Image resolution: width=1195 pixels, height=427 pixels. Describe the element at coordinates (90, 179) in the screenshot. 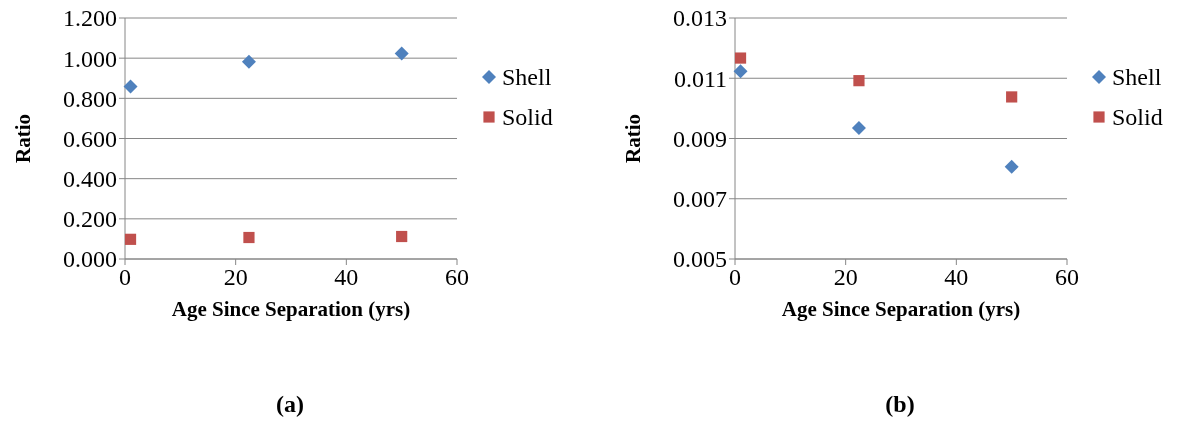

I see `y-tick-label: 0.400` at that location.